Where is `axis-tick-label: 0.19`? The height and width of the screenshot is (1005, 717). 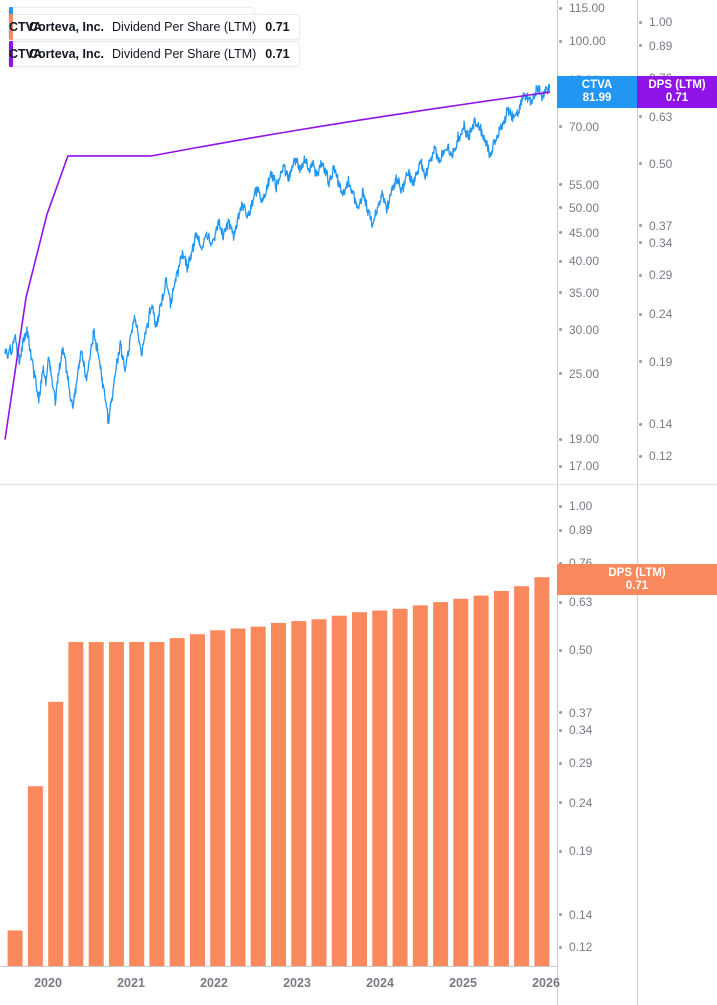 axis-tick-label: 0.19 is located at coordinates (581, 851).